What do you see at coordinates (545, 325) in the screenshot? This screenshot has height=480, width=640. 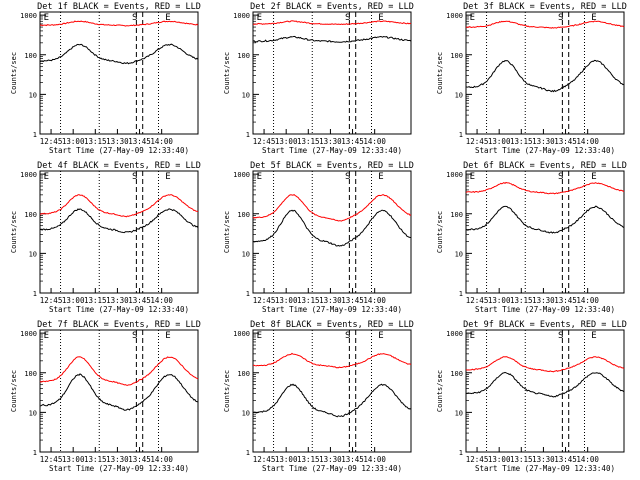 I see `panel-title: Det 9f BLACK = Events, RED = LLD` at bounding box center [545, 325].